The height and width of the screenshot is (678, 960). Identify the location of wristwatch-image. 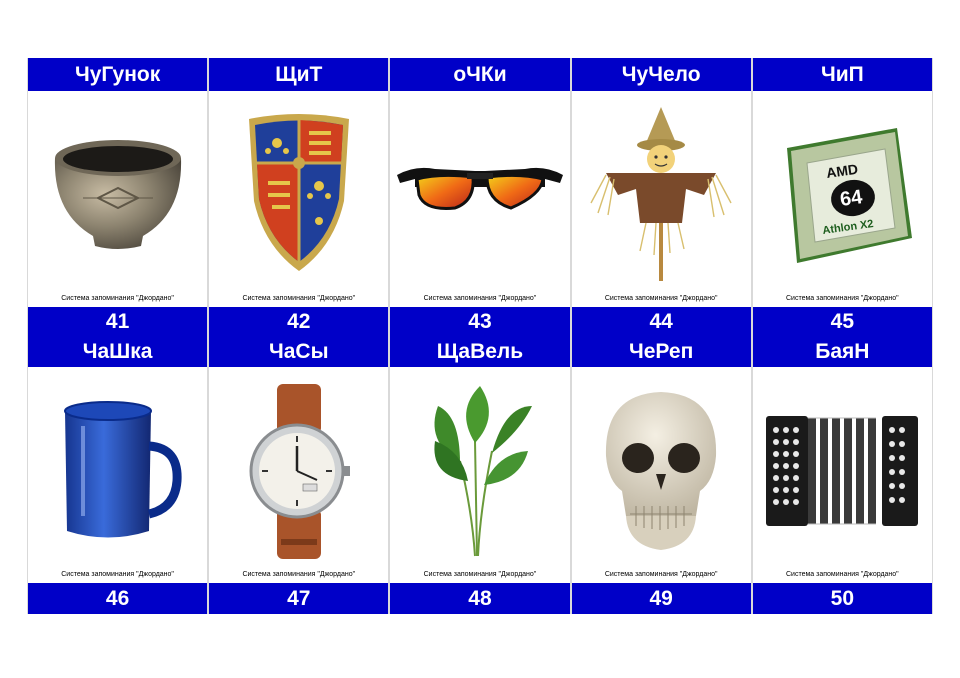
(298, 471).